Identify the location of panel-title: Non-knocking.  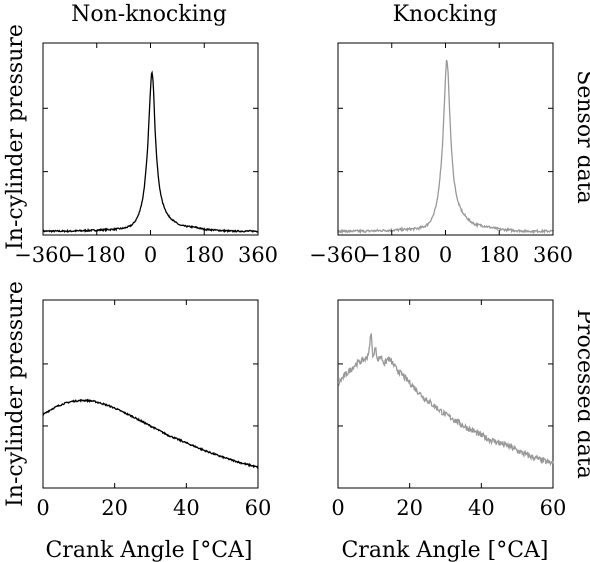
(149, 14).